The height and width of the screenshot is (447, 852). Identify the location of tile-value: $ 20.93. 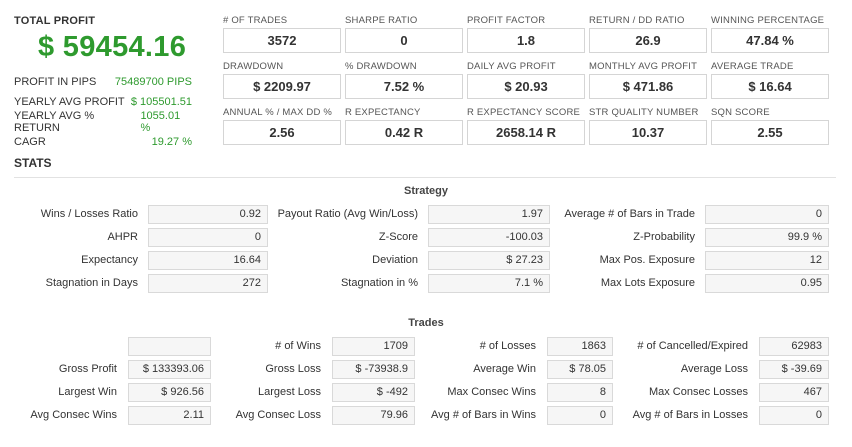
(526, 86).